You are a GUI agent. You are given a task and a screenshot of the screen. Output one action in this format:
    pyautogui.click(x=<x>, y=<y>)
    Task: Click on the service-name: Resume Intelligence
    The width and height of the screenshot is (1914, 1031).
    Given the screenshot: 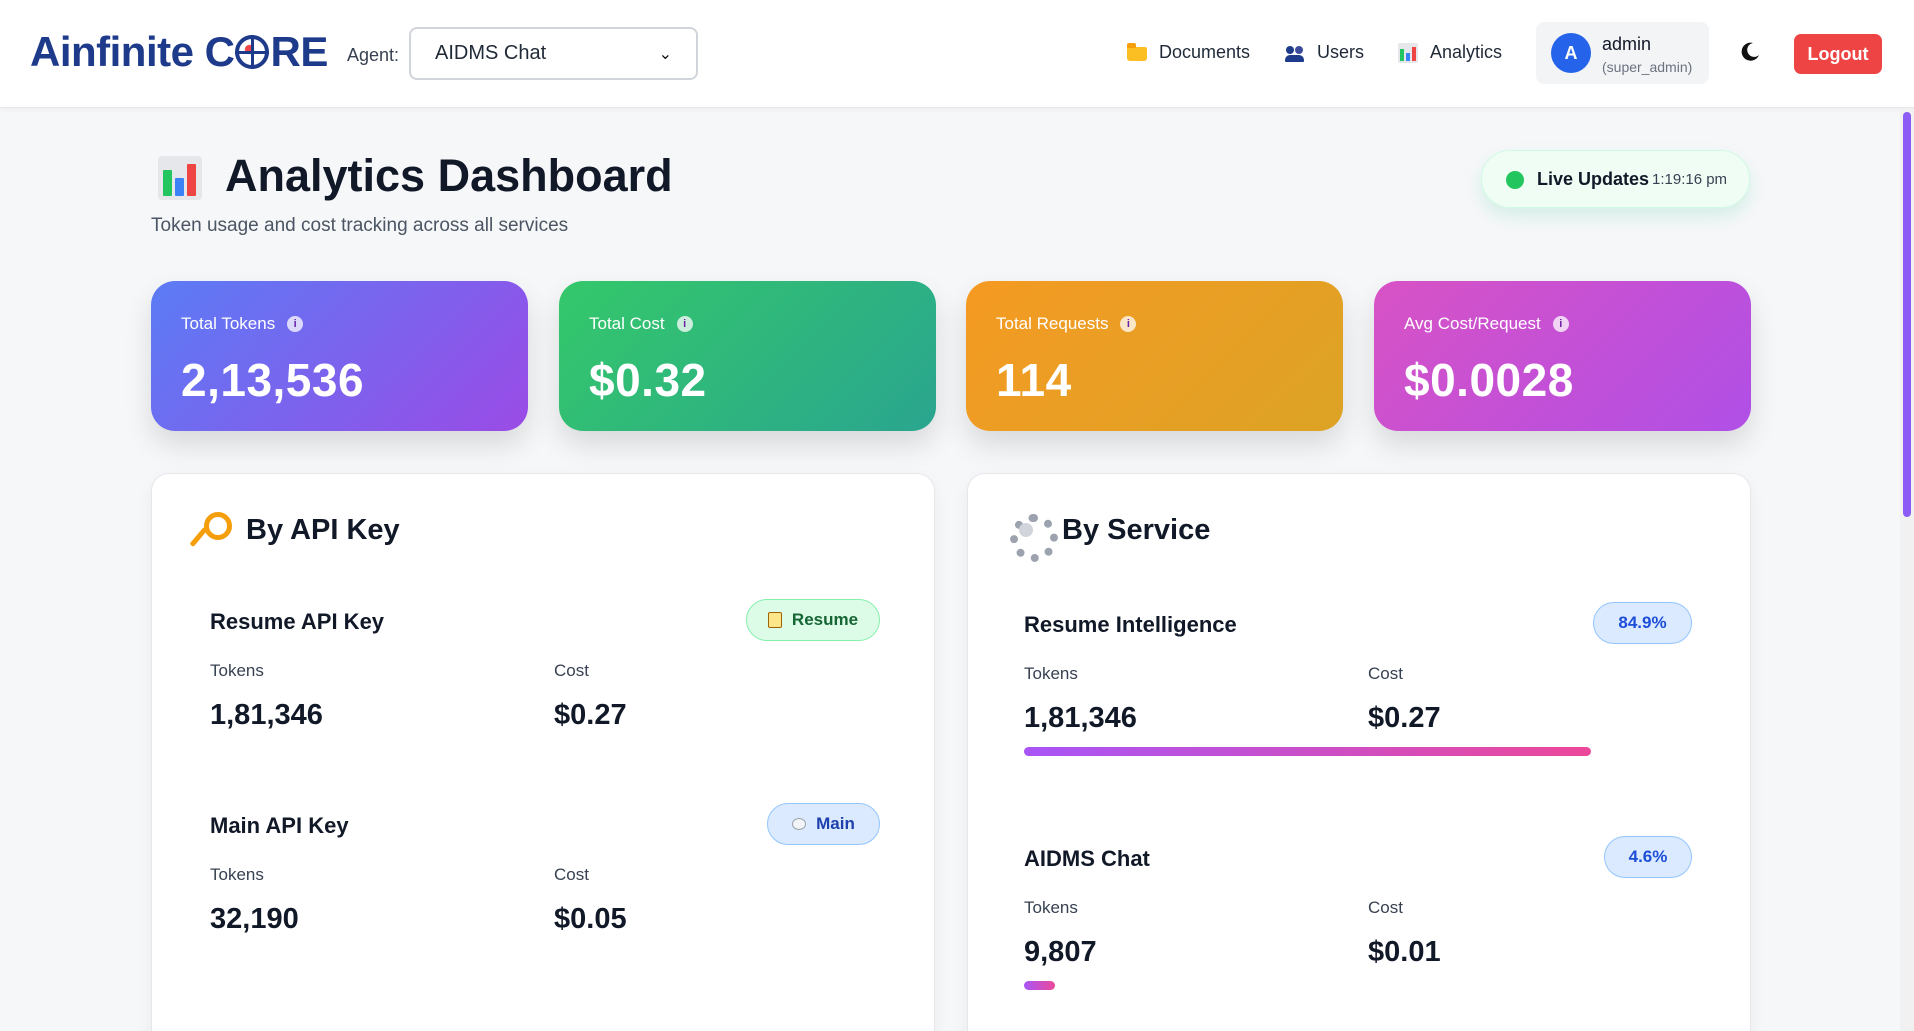 What is the action you would take?
    pyautogui.click(x=1130, y=624)
    